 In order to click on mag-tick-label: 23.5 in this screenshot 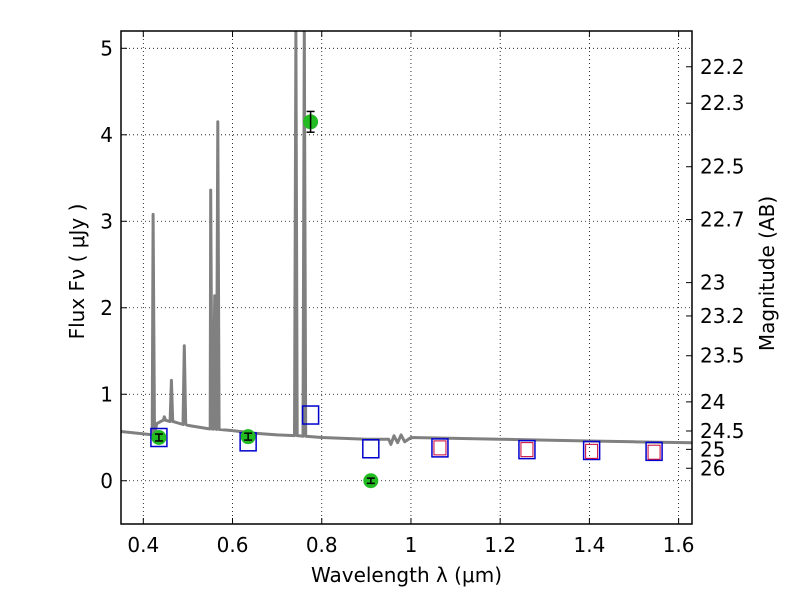, I will do `click(722, 356)`.